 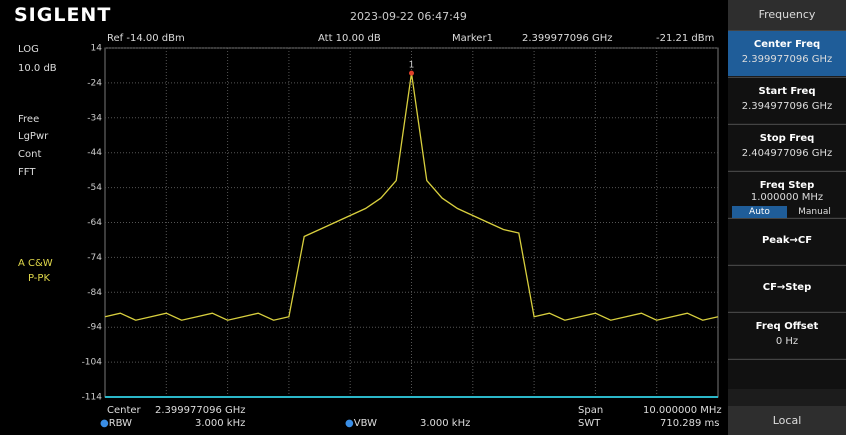 I want to click on menu-button: Stop Freq 2.404977096 GHz, so click(x=787, y=147).